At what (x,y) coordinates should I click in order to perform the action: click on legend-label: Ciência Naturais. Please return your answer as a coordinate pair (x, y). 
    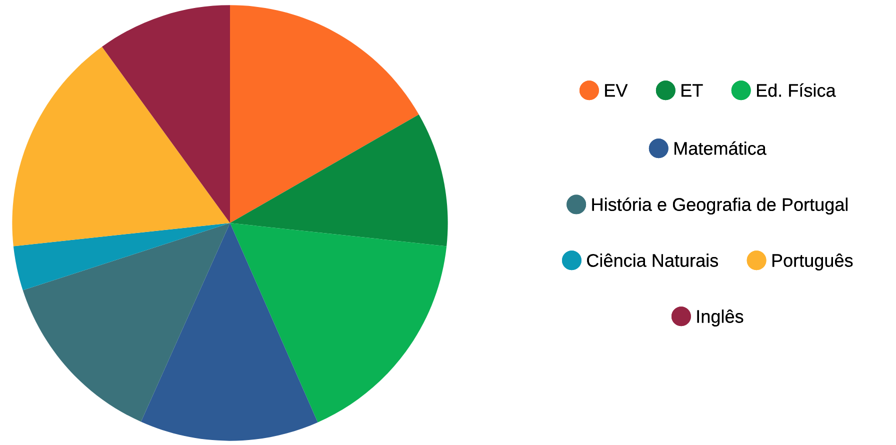
    Looking at the image, I should click on (652, 260).